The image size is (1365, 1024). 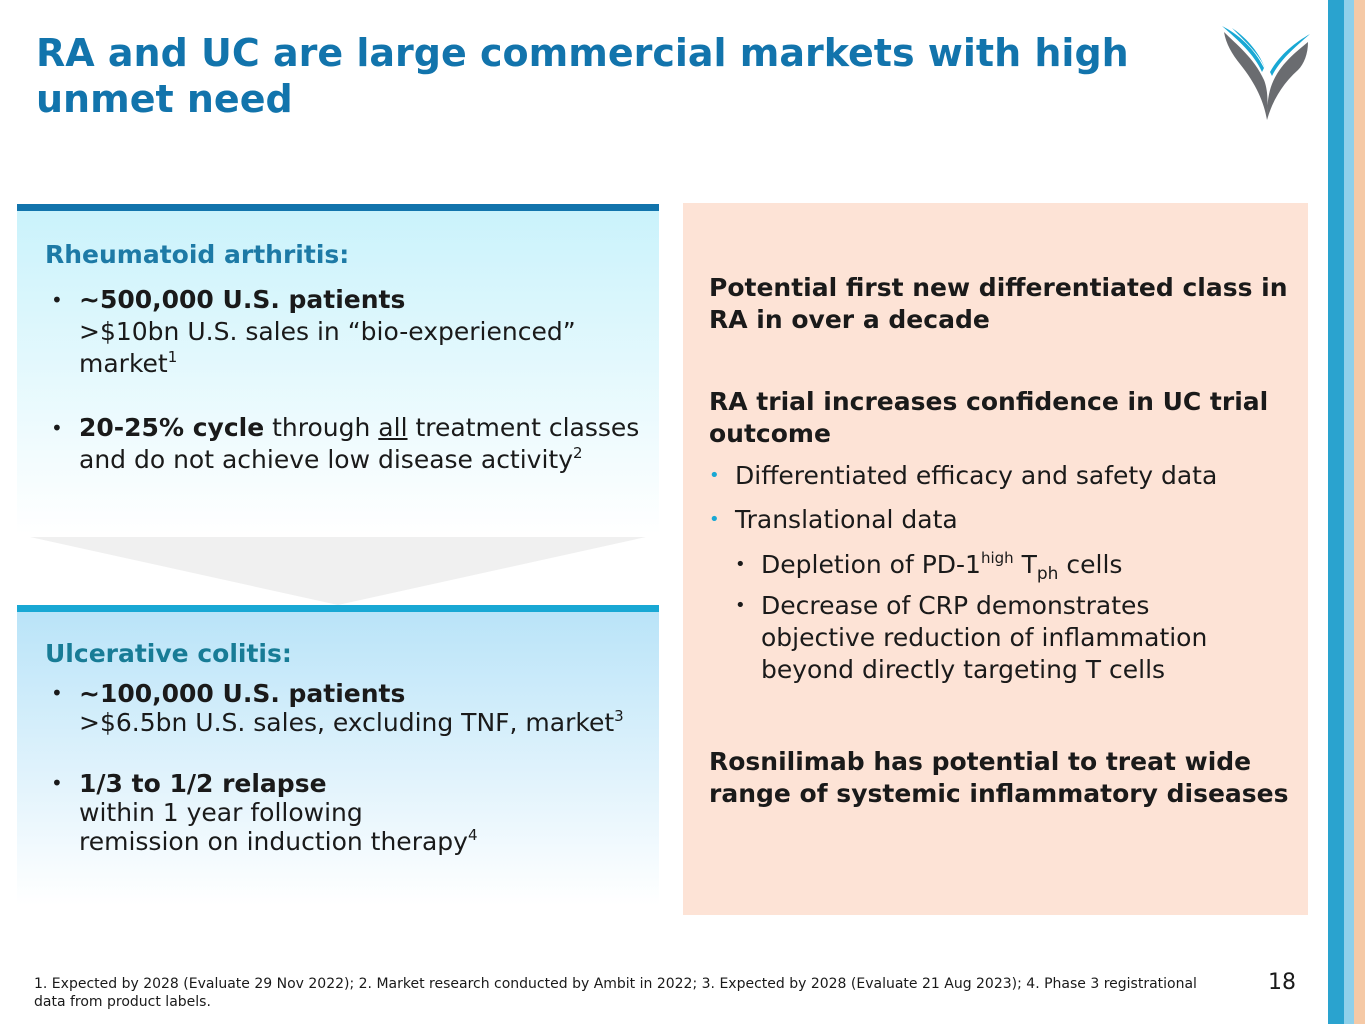 What do you see at coordinates (338, 608) in the screenshot?
I see `uc-panel-top-bar` at bounding box center [338, 608].